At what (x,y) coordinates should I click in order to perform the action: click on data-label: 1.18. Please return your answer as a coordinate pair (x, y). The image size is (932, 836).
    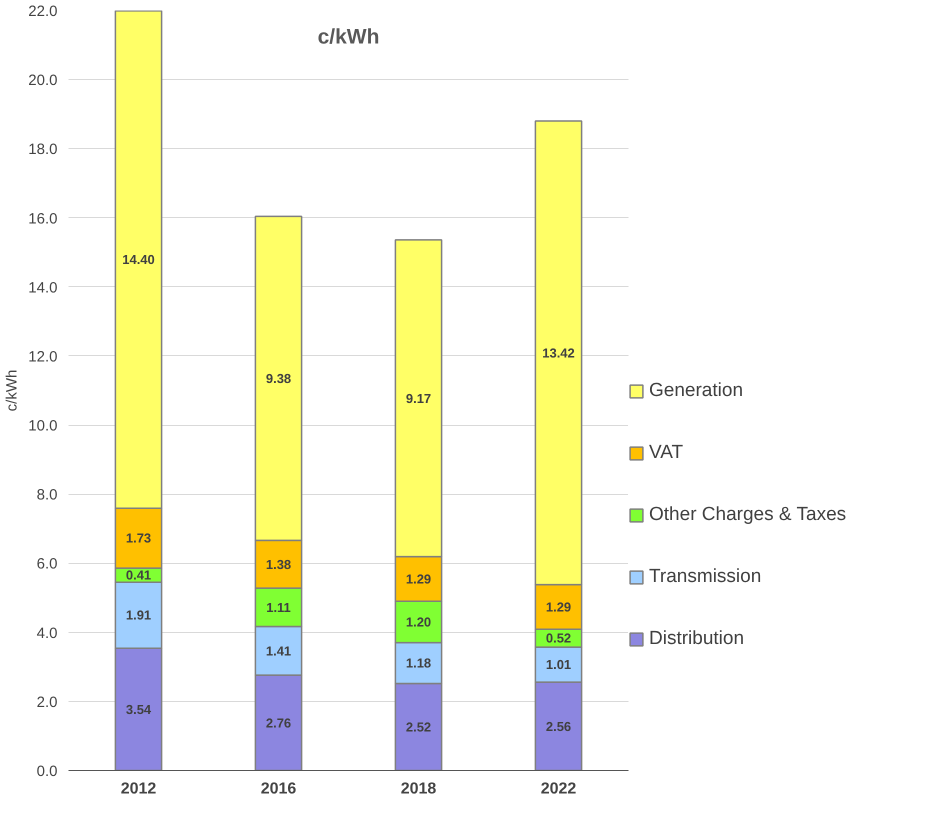
    Looking at the image, I should click on (419, 663).